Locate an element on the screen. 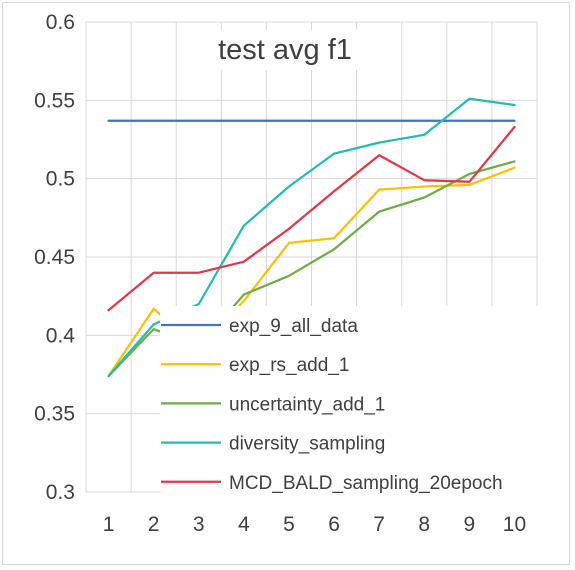 The height and width of the screenshot is (570, 575). x-tick-label: 10 is located at coordinates (514, 524).